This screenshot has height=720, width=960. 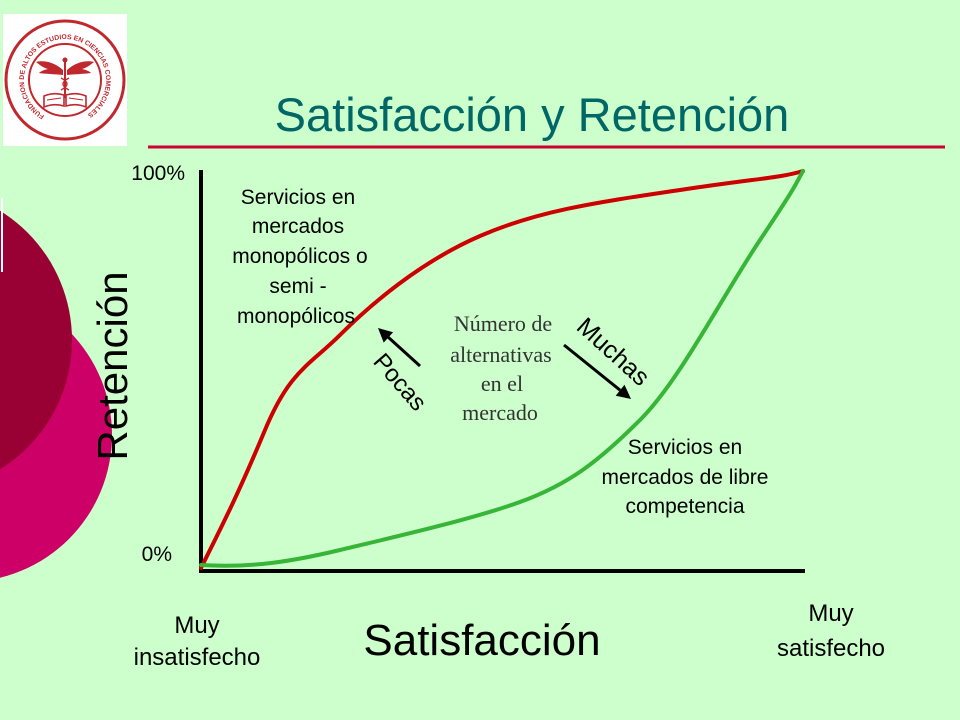 What do you see at coordinates (623, 391) in the screenshot?
I see `arrow-down-right-icon` at bounding box center [623, 391].